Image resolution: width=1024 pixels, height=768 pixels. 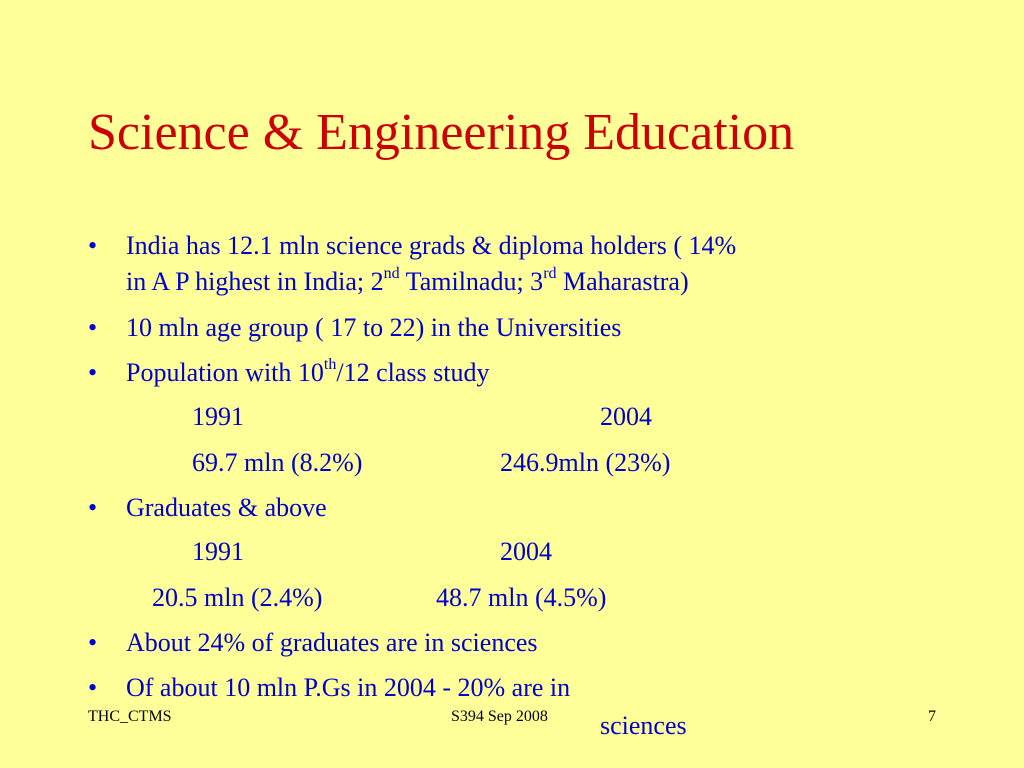 What do you see at coordinates (643, 725) in the screenshot?
I see `bullet-6-continuation: sciences` at bounding box center [643, 725].